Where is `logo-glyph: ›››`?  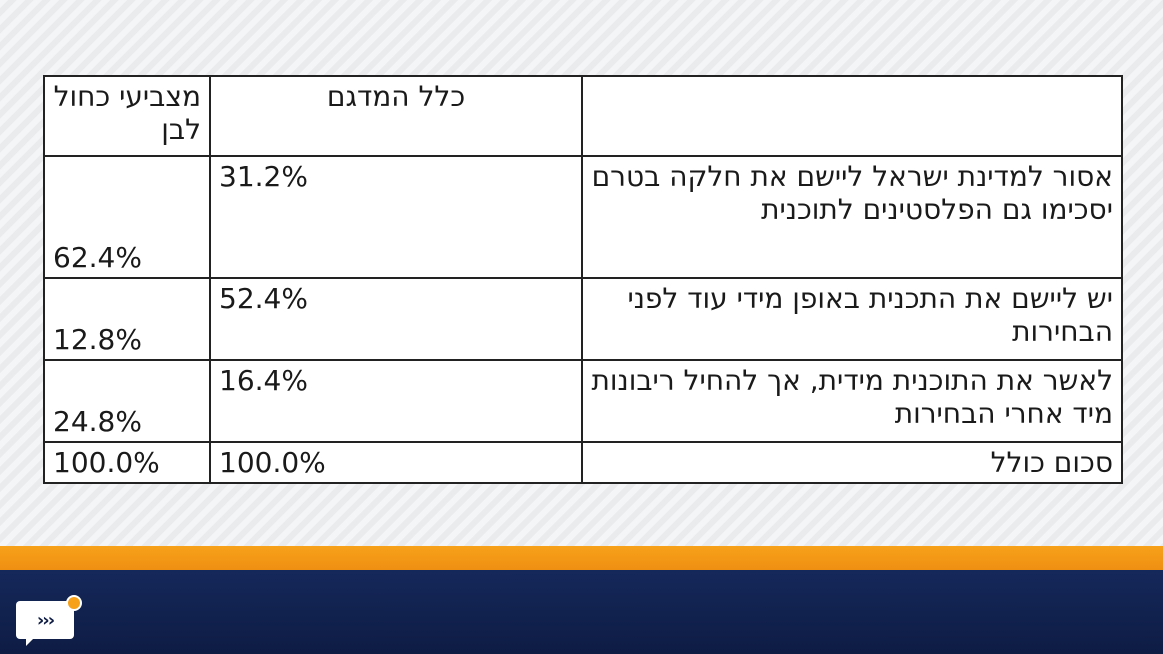 logo-glyph: ››› is located at coordinates (45, 620).